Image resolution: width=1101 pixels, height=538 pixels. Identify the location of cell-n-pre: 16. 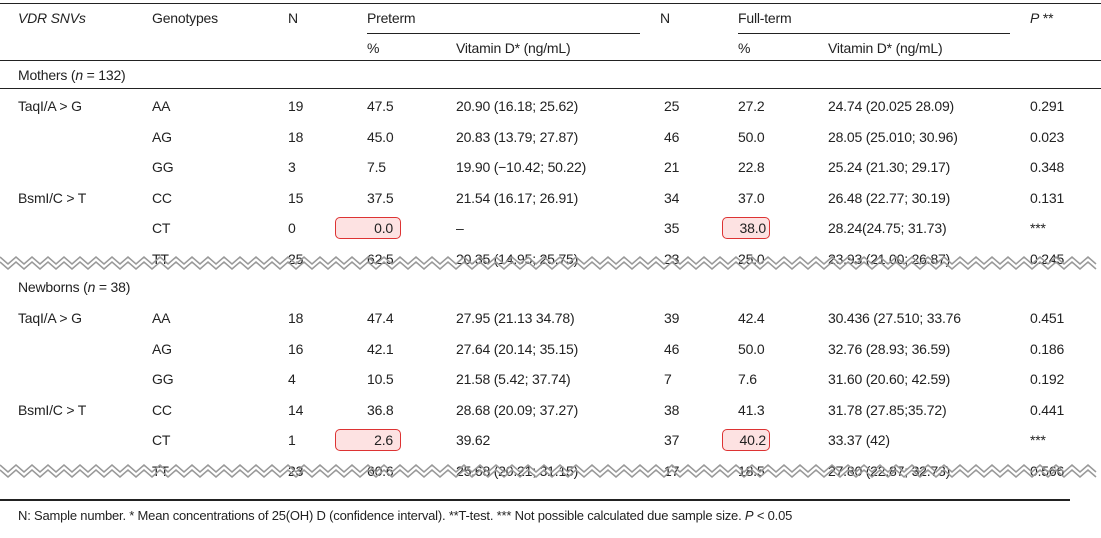
(296, 348).